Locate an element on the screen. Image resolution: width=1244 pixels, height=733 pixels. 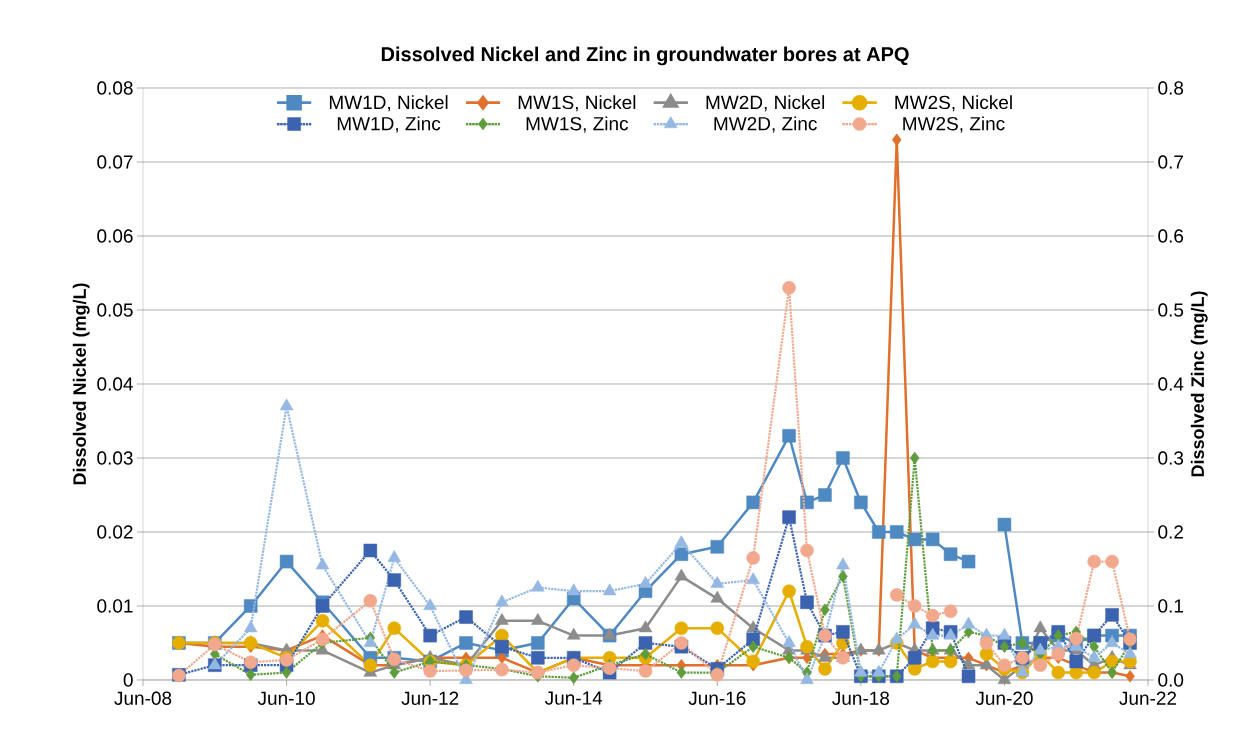
legend-label: MW1S, Nickel is located at coordinates (577, 103).